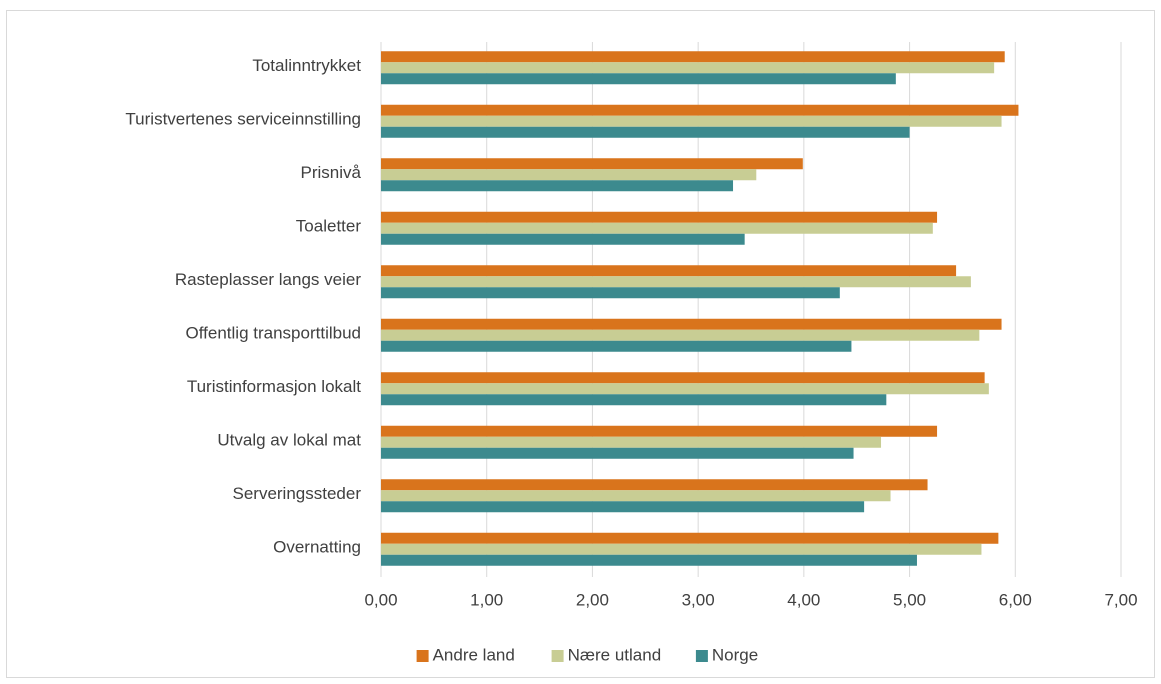  What do you see at coordinates (289, 440) in the screenshot?
I see `y-tick-label: Utvalg av lokal mat` at bounding box center [289, 440].